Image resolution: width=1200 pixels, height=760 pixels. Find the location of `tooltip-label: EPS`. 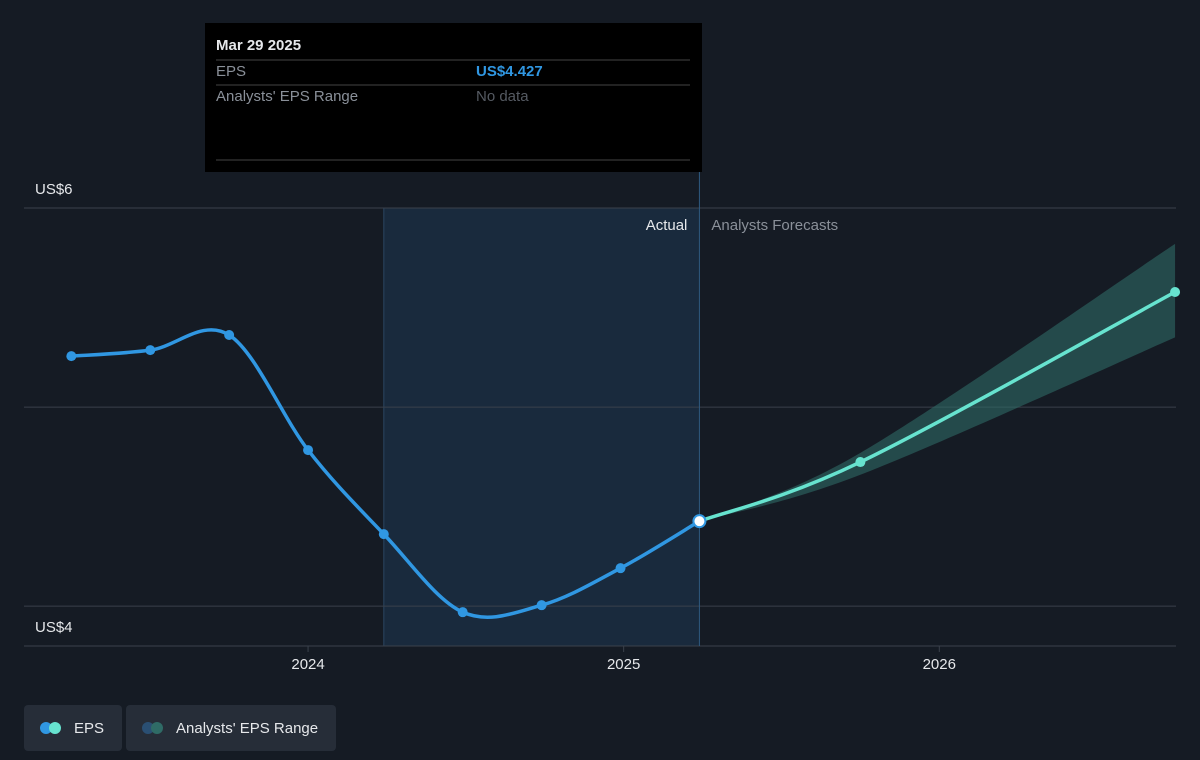

tooltip-label: EPS is located at coordinates (231, 71).